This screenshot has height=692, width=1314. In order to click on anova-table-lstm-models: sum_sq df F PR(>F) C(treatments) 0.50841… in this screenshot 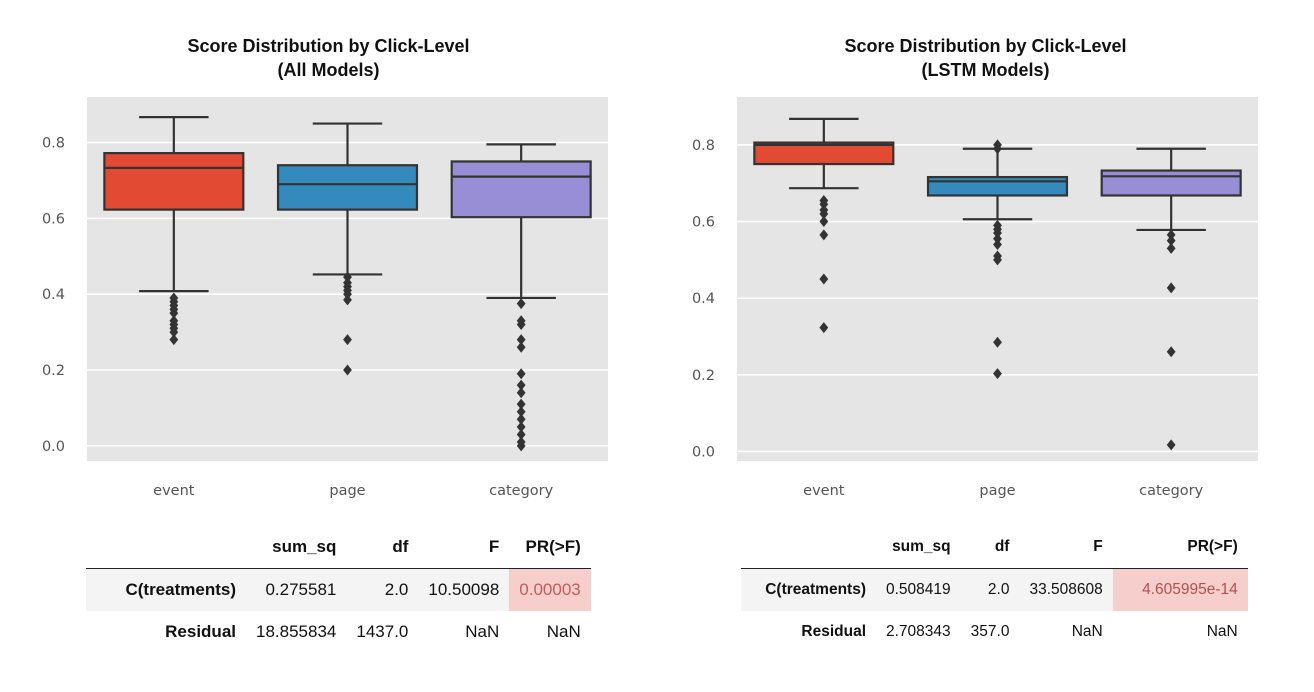, I will do `click(994, 589)`.